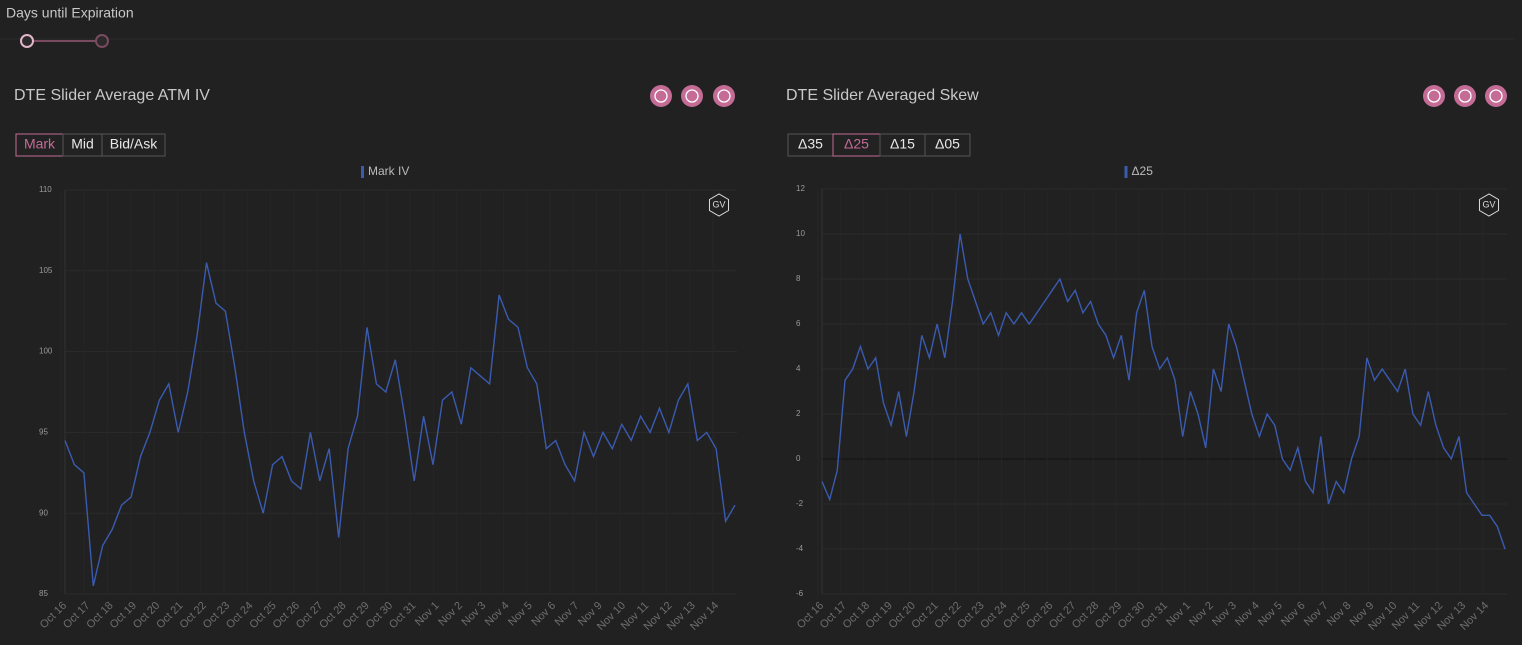 The height and width of the screenshot is (645, 1522). I want to click on x-tick-label: Nov 8, so click(1339, 614).